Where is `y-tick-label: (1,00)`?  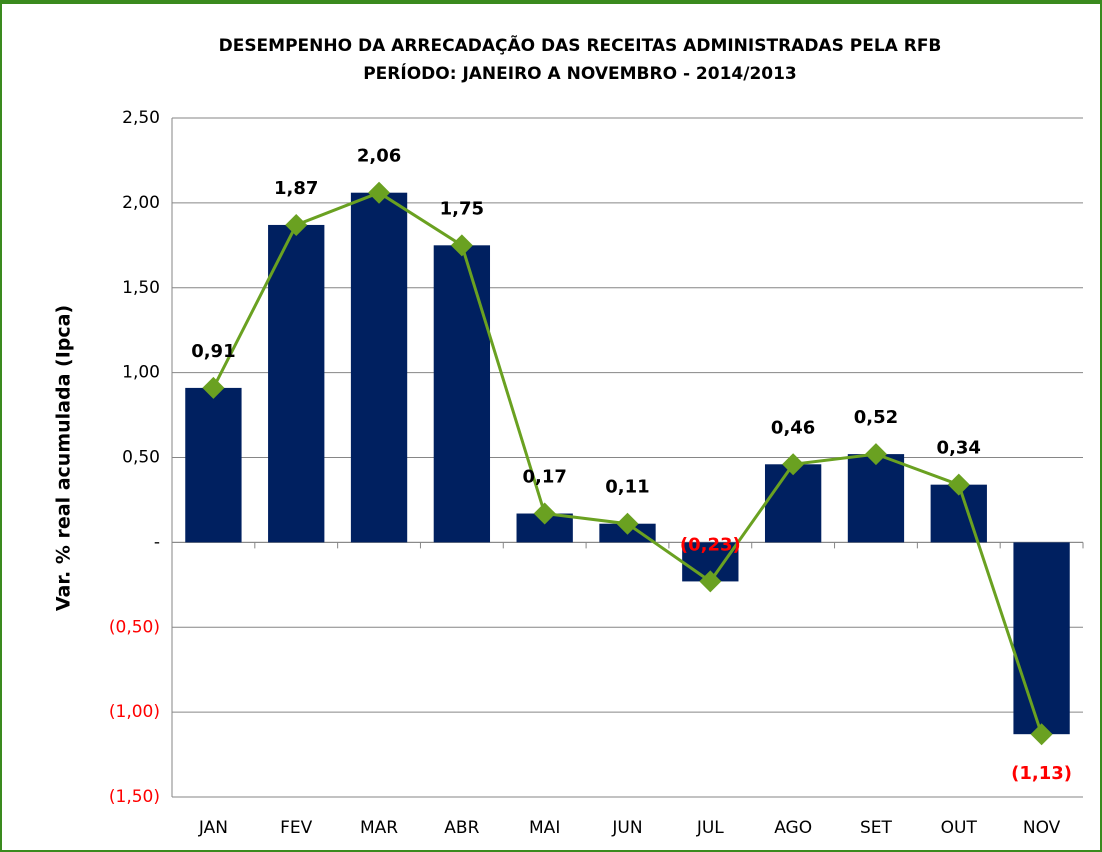 y-tick-label: (1,00) is located at coordinates (134, 712).